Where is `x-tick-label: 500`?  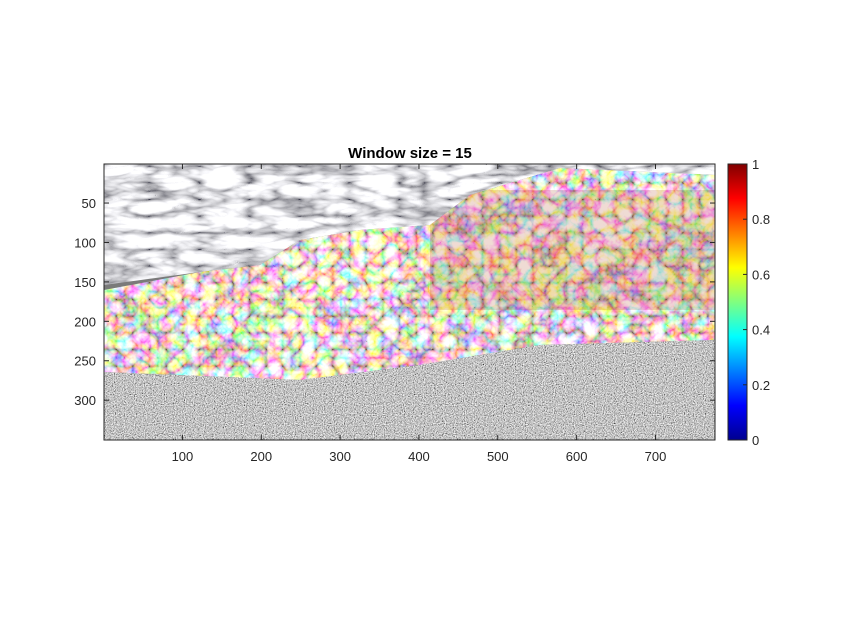 x-tick-label: 500 is located at coordinates (498, 456).